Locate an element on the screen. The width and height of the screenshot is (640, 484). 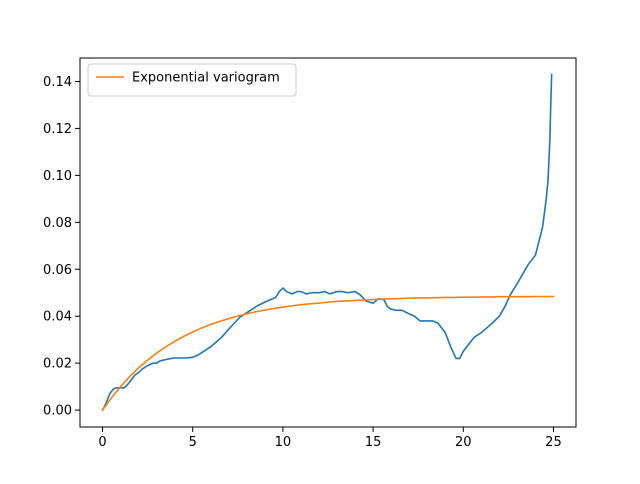
legend-box is located at coordinates (192, 80).